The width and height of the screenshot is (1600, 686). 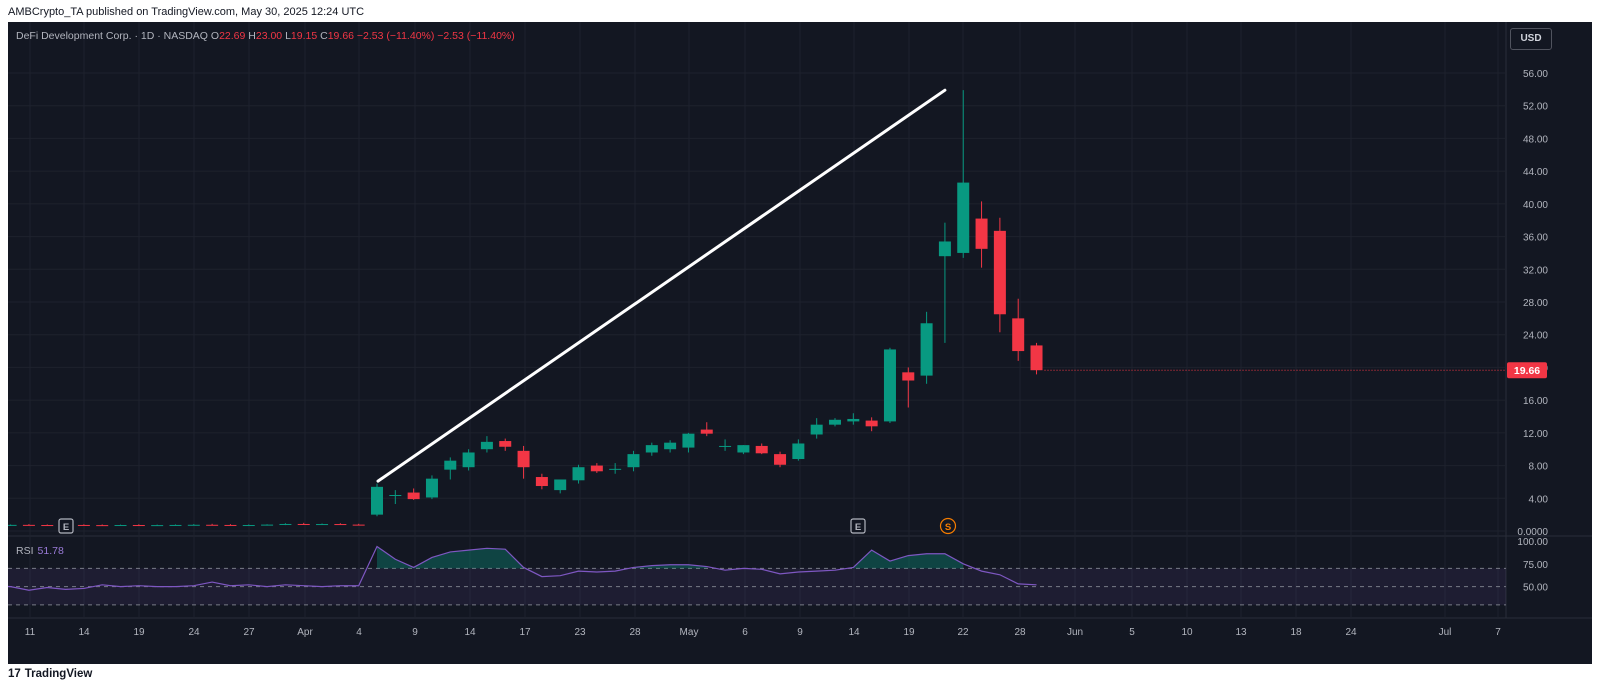 What do you see at coordinates (522, 568) in the screenshot?
I see `rsi-line` at bounding box center [522, 568].